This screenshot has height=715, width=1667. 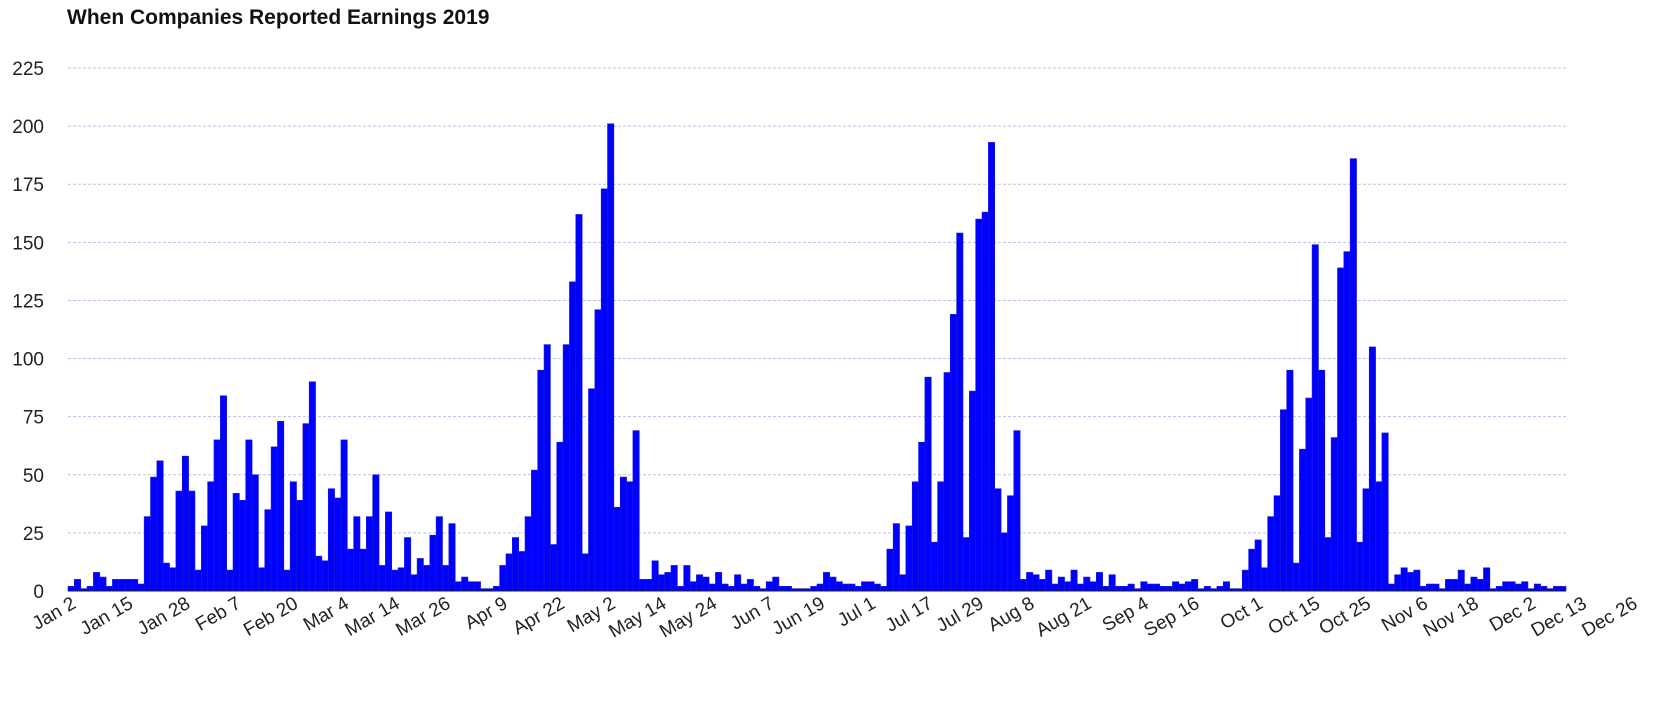 What do you see at coordinates (1242, 613) in the screenshot?
I see `x-tick-label: Oct 1` at bounding box center [1242, 613].